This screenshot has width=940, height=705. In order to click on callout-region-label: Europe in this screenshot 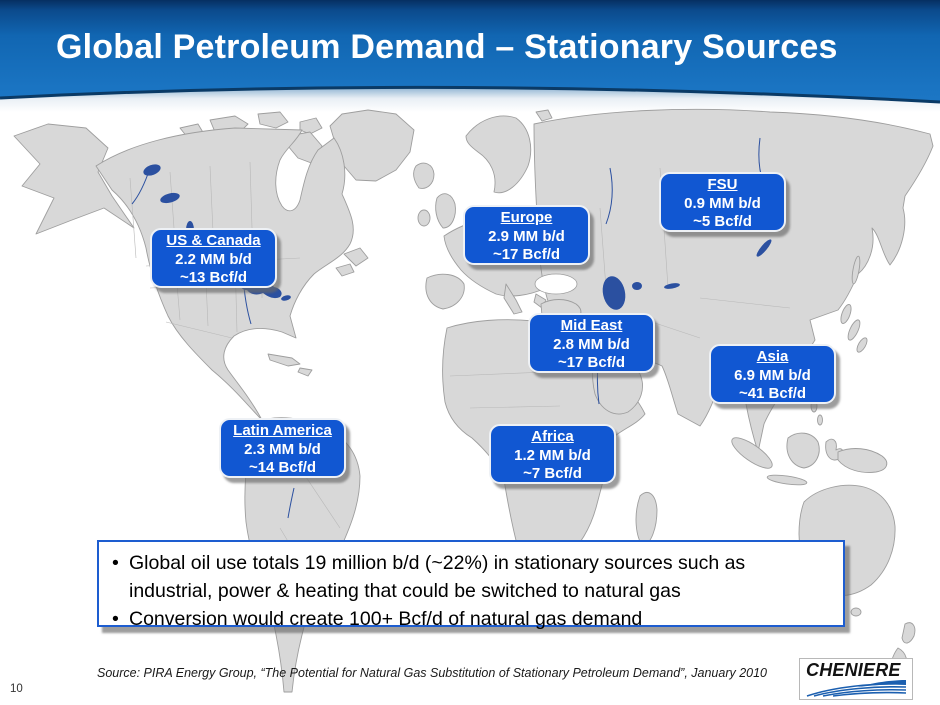, I will do `click(526, 217)`.